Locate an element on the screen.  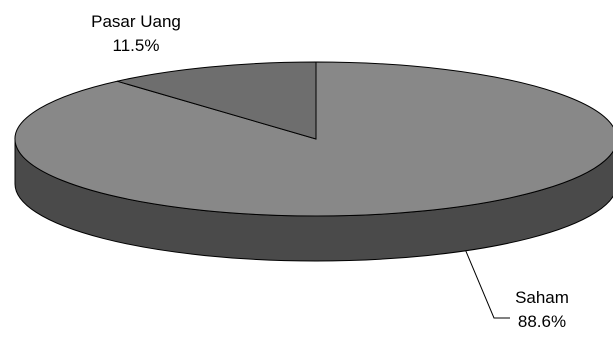
slice-value-saham: 88.6% is located at coordinates (542, 321).